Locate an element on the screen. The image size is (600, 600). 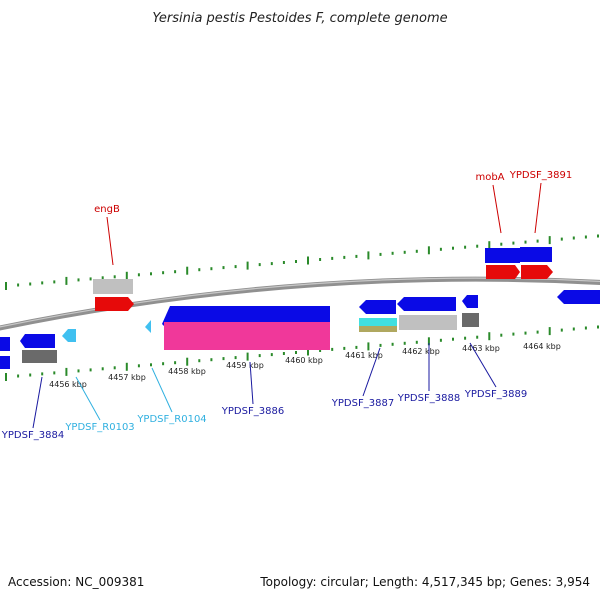
scale-tick-label: 4464 kbp is located at coordinates (542, 346).